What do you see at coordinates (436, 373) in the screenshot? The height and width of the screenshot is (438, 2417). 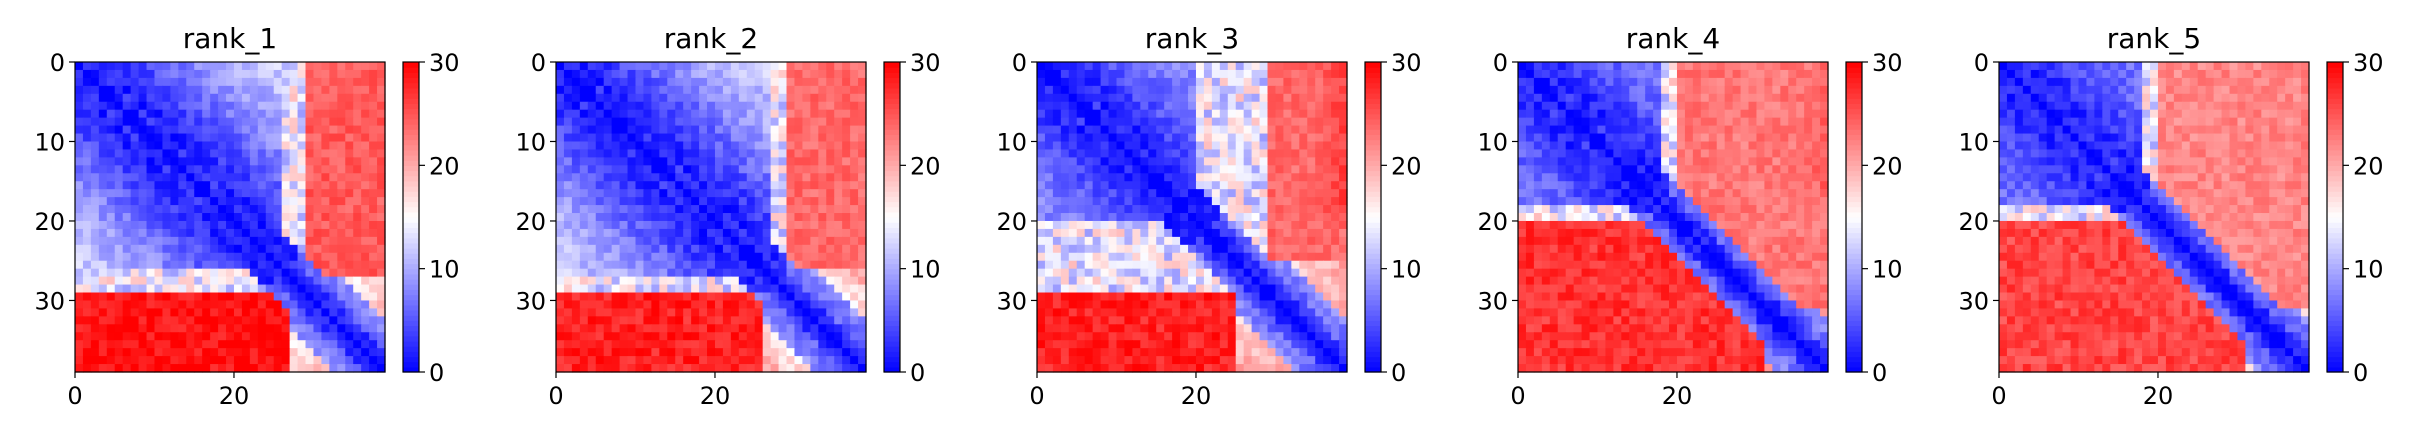 I see `colorbar-tick-label: 0` at bounding box center [436, 373].